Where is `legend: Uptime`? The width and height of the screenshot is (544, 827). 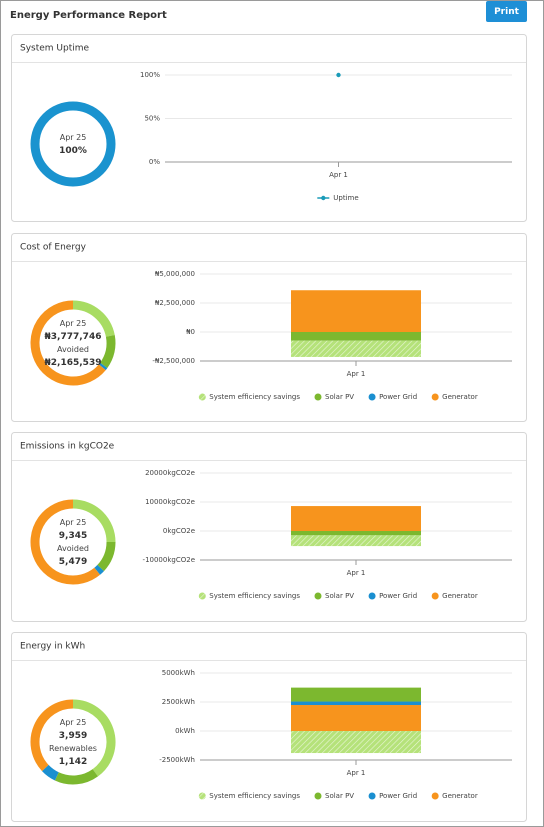
legend: Uptime is located at coordinates (338, 198).